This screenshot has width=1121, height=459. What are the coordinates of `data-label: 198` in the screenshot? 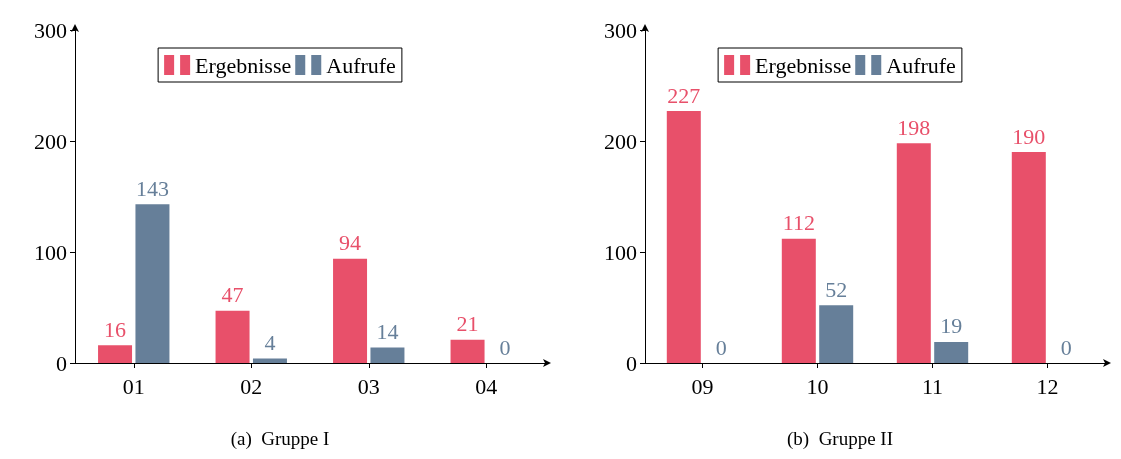 It's located at (914, 127).